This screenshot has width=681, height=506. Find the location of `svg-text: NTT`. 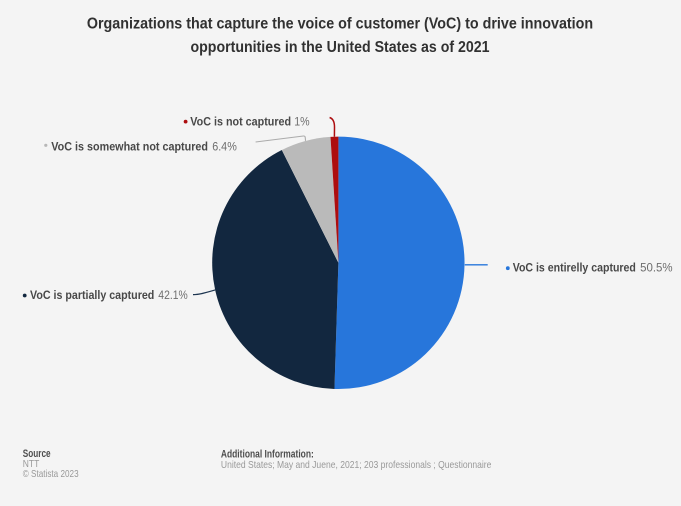

svg-text: NTT is located at coordinates (31, 464).